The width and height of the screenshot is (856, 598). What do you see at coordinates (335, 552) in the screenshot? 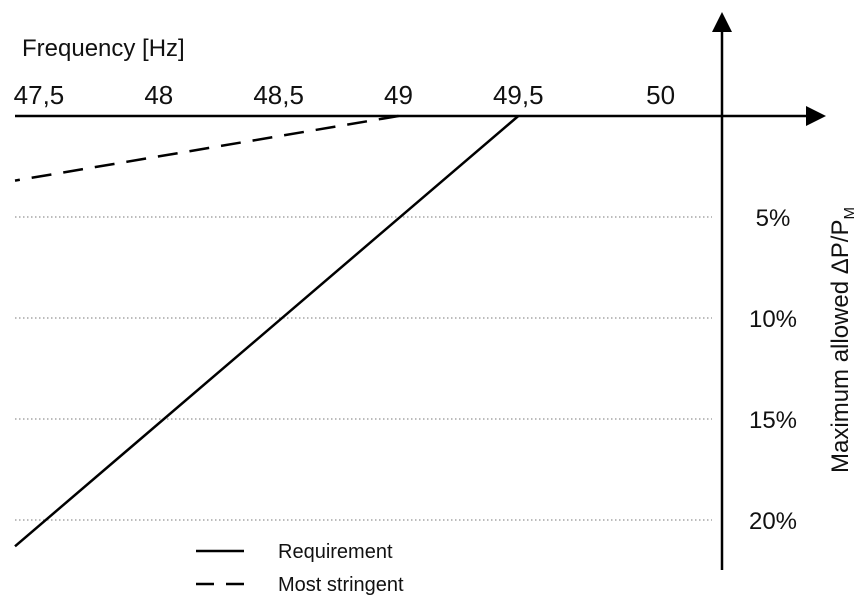
I see `legend-label-requirement: Requirement` at bounding box center [335, 552].